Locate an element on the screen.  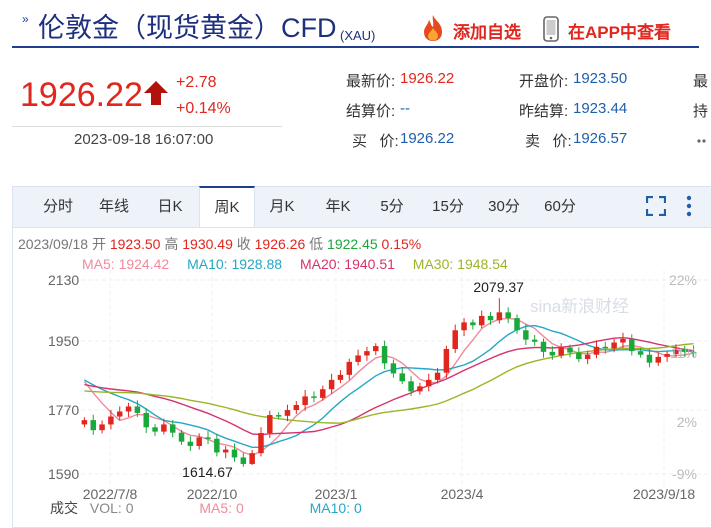
ohlc-close-label: 收 is located at coordinates (243, 244).